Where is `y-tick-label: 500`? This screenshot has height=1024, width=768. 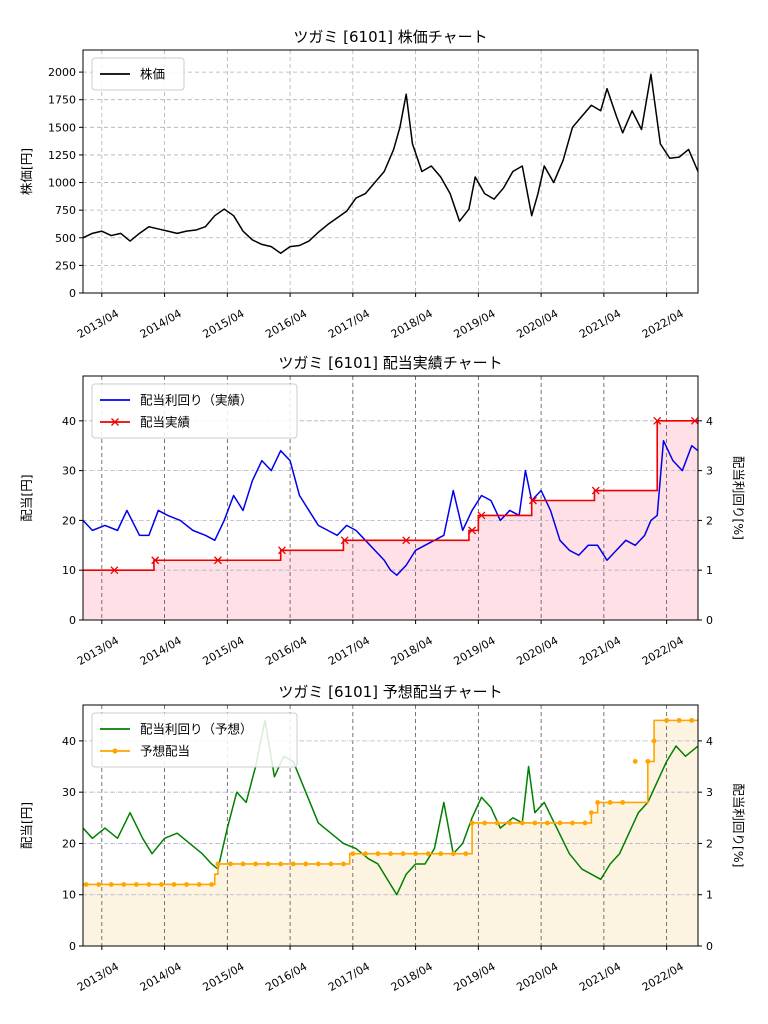 y-tick-label: 500 is located at coordinates (65, 238).